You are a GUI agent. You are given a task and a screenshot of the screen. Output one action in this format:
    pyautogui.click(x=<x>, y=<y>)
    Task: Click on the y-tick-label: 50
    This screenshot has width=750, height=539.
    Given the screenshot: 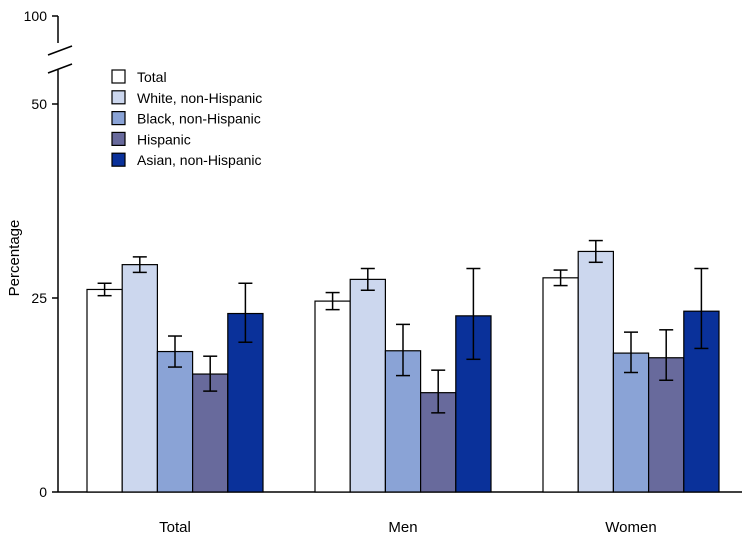 What is the action you would take?
    pyautogui.click(x=39, y=104)
    